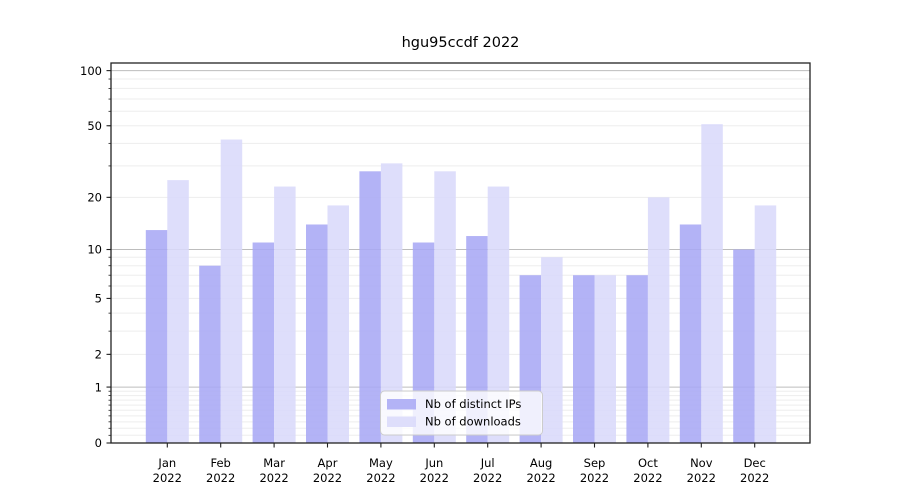  I want to click on bar-feb-ips, so click(210, 354).